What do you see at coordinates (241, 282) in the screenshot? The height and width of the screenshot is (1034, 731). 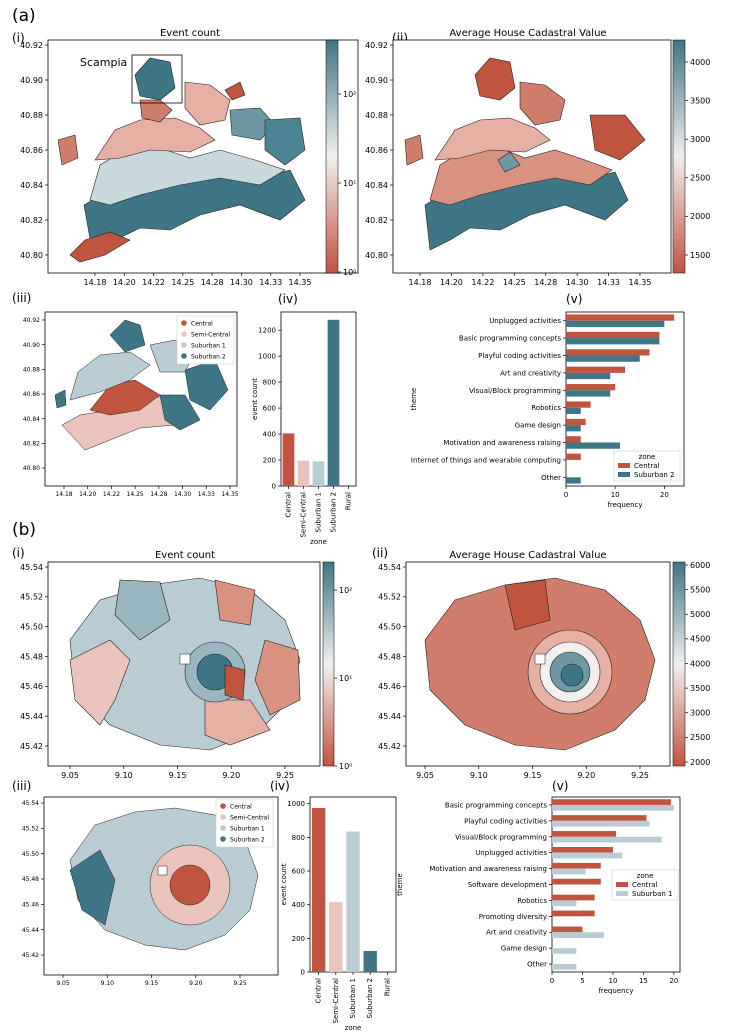 I see `a-i-xtick-label: 14.30` at bounding box center [241, 282].